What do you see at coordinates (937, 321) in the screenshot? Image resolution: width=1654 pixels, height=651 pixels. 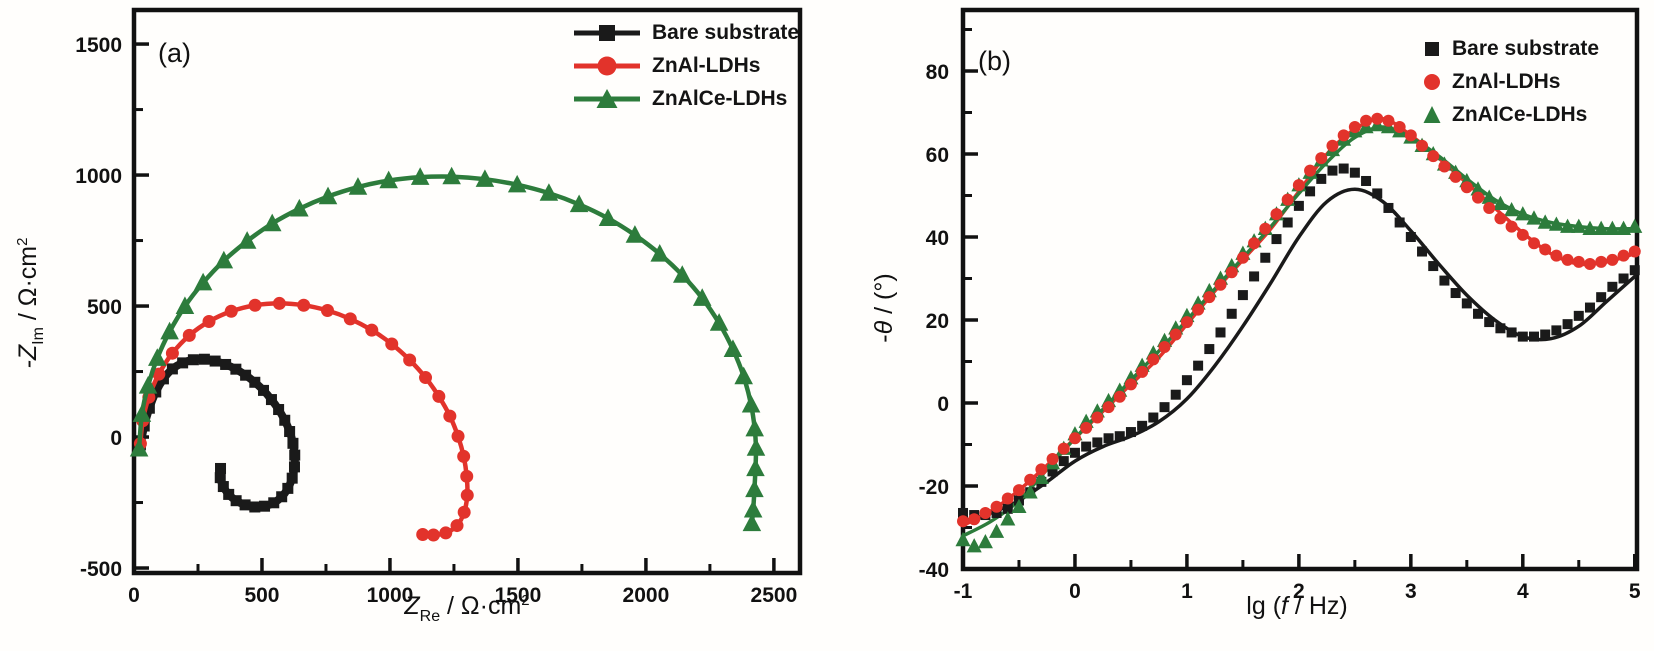 I see `y-tick-label: 20` at bounding box center [937, 321].